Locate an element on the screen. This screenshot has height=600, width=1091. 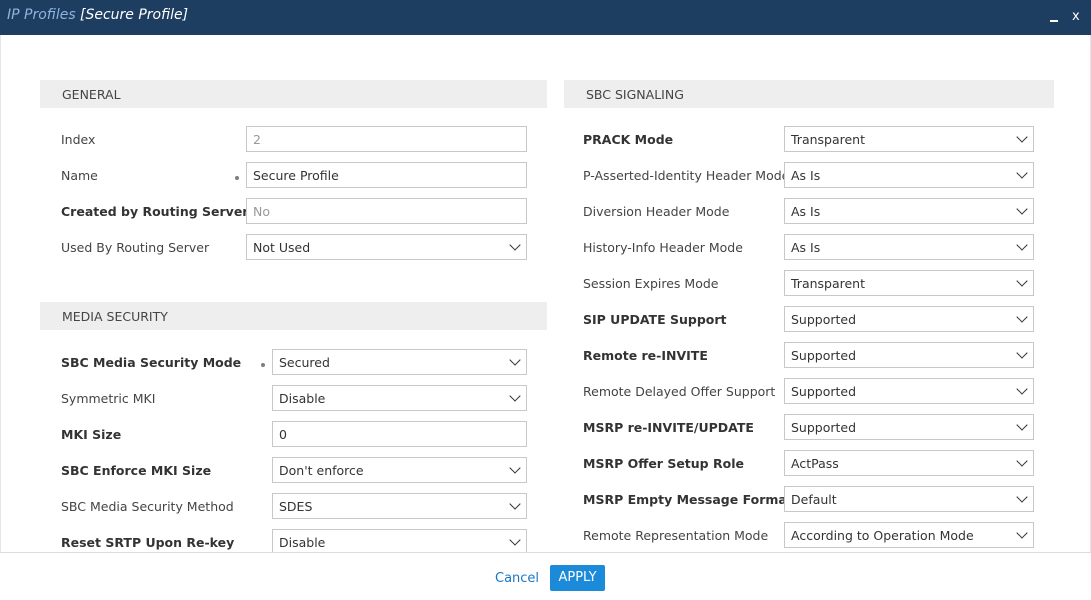
field-label: Symmetric MKI is located at coordinates (108, 398).